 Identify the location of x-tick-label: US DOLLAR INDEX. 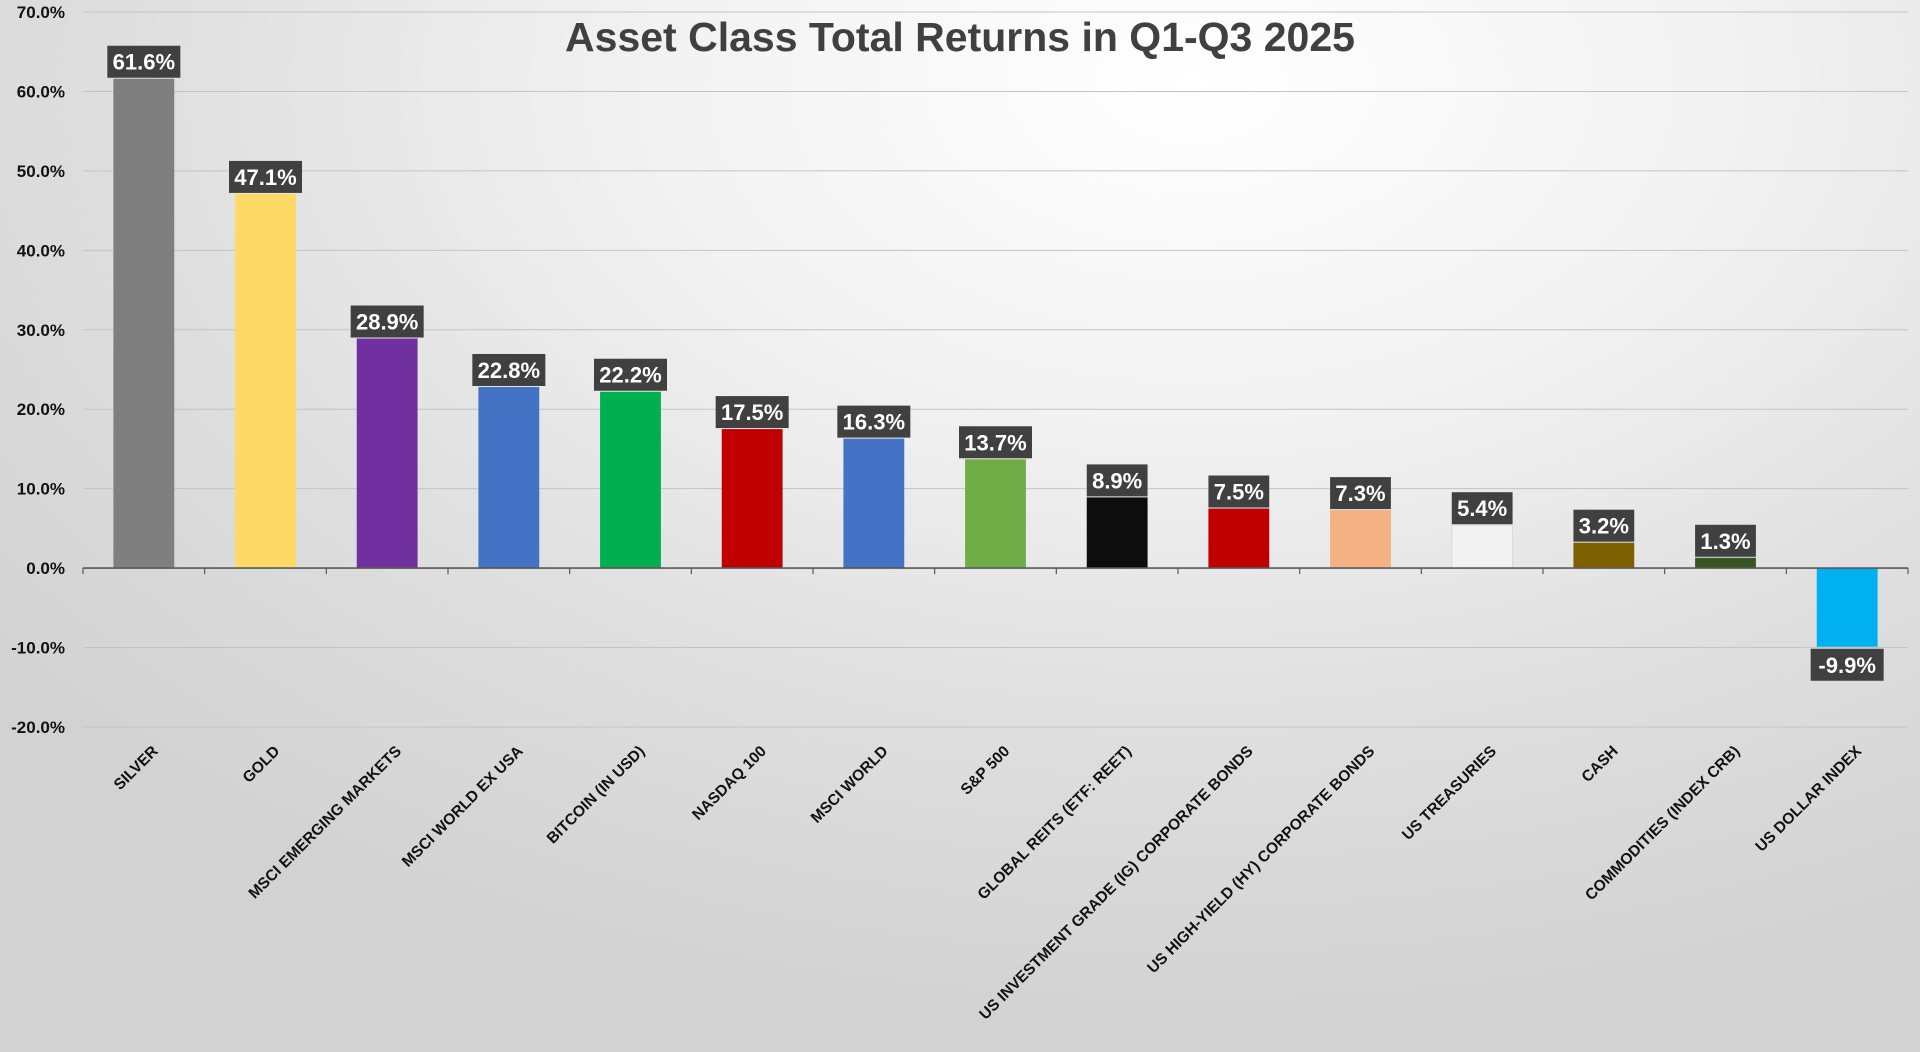
(1808, 798).